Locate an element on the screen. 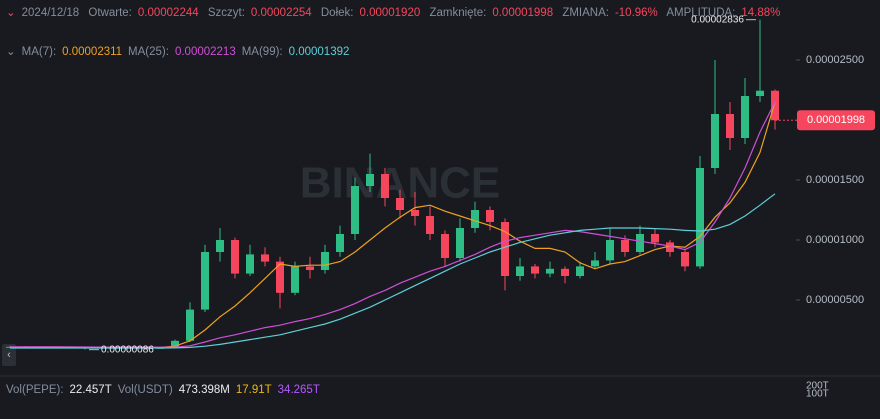 The height and width of the screenshot is (419, 880). value: 14.88% is located at coordinates (761, 13).